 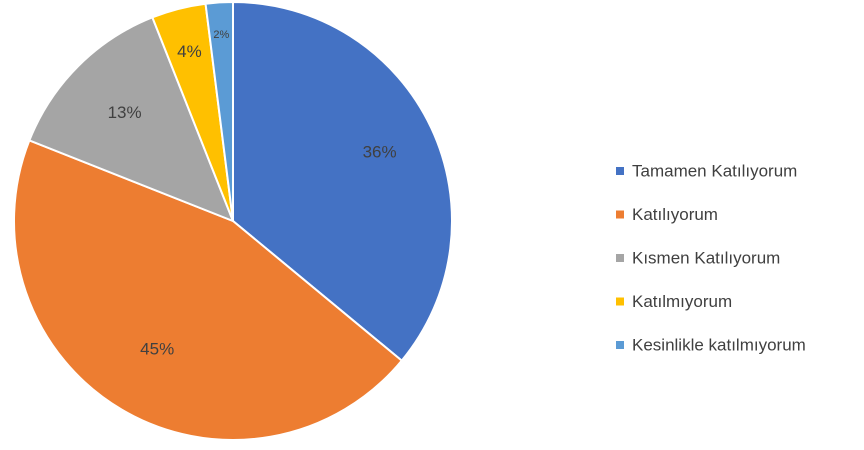 I want to click on legend-label-3: Kısmen Katılıyorum, so click(x=706, y=258).